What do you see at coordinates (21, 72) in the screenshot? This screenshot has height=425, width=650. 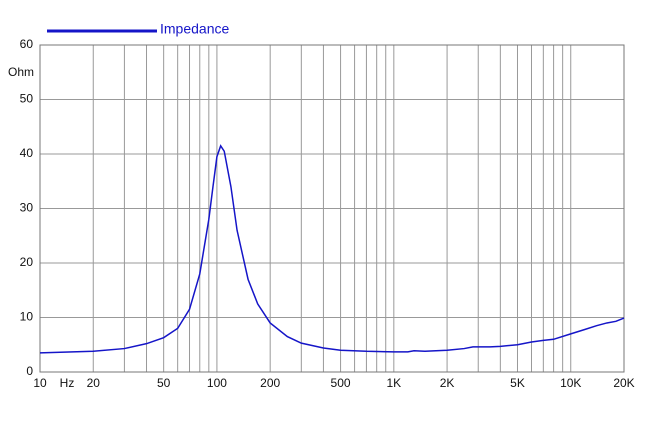 I see `y-unit: Ohm` at bounding box center [21, 72].